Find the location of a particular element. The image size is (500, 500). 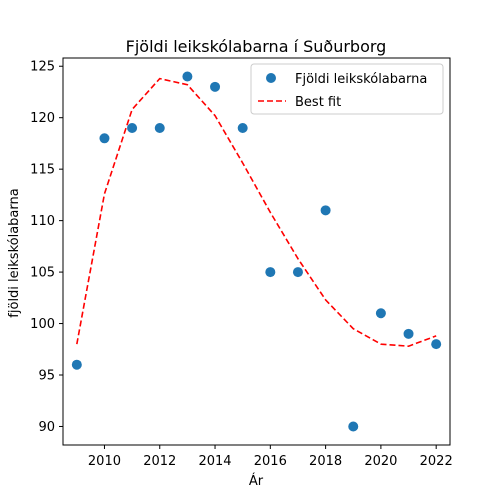

y-tick-label: 120 is located at coordinates (42, 118).